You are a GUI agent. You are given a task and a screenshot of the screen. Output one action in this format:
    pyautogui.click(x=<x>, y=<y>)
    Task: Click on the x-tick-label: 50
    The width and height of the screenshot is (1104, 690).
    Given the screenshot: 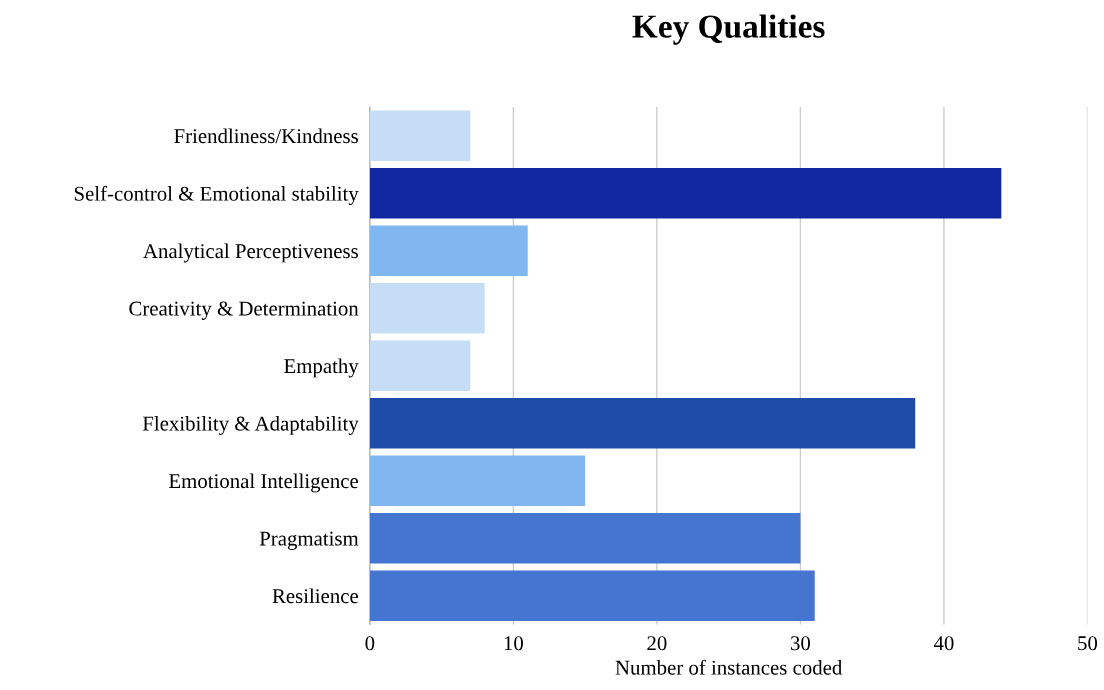 What is the action you would take?
    pyautogui.click(x=1088, y=643)
    